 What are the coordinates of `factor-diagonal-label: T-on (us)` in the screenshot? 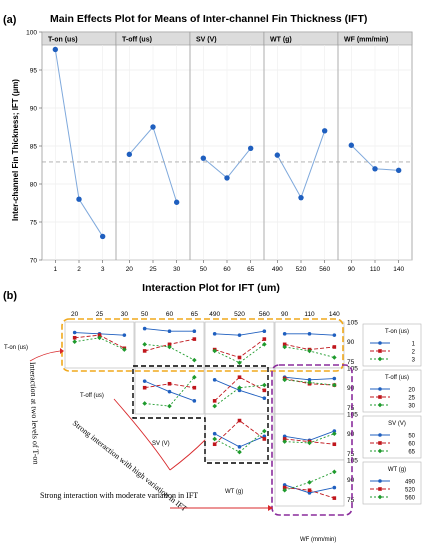 It's located at (16, 348).